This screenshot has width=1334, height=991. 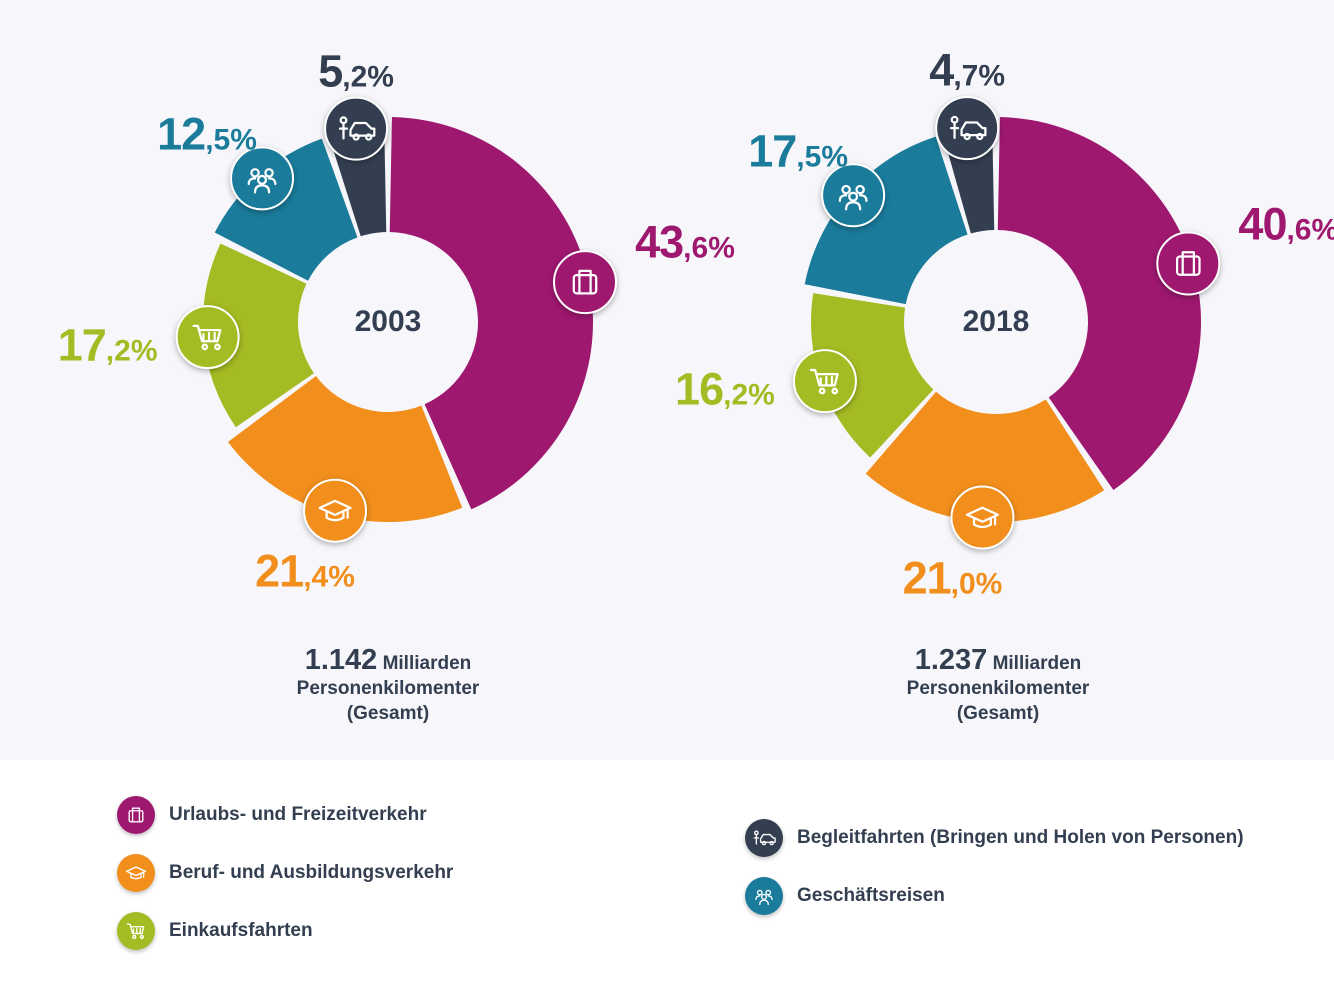 What do you see at coordinates (979, 76) in the screenshot?
I see `pct-dec: ,7%` at bounding box center [979, 76].